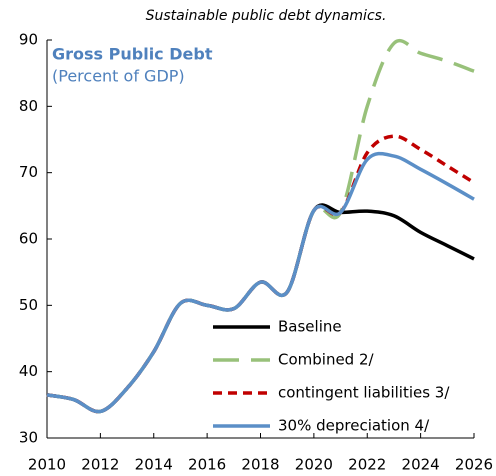 The image size is (496, 476). I want to click on legend-label: contingent liabilities 3/, so click(364, 393).